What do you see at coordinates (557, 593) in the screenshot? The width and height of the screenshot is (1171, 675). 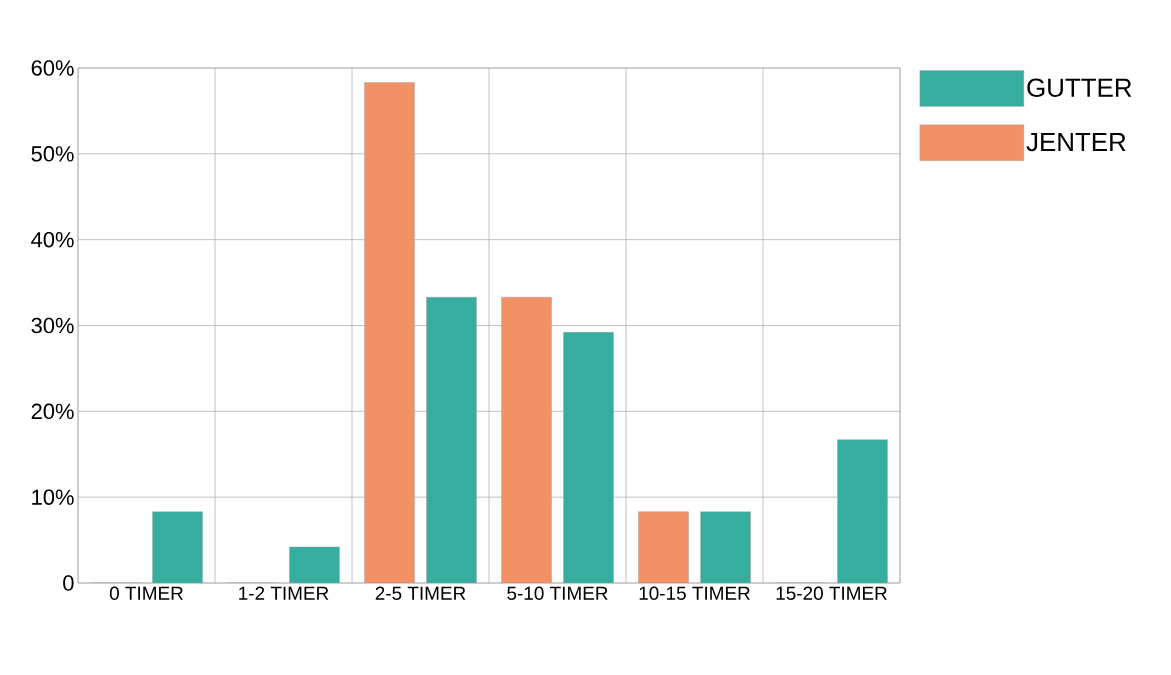 I see `x-tick-label: 5-10 TIMER` at bounding box center [557, 593].